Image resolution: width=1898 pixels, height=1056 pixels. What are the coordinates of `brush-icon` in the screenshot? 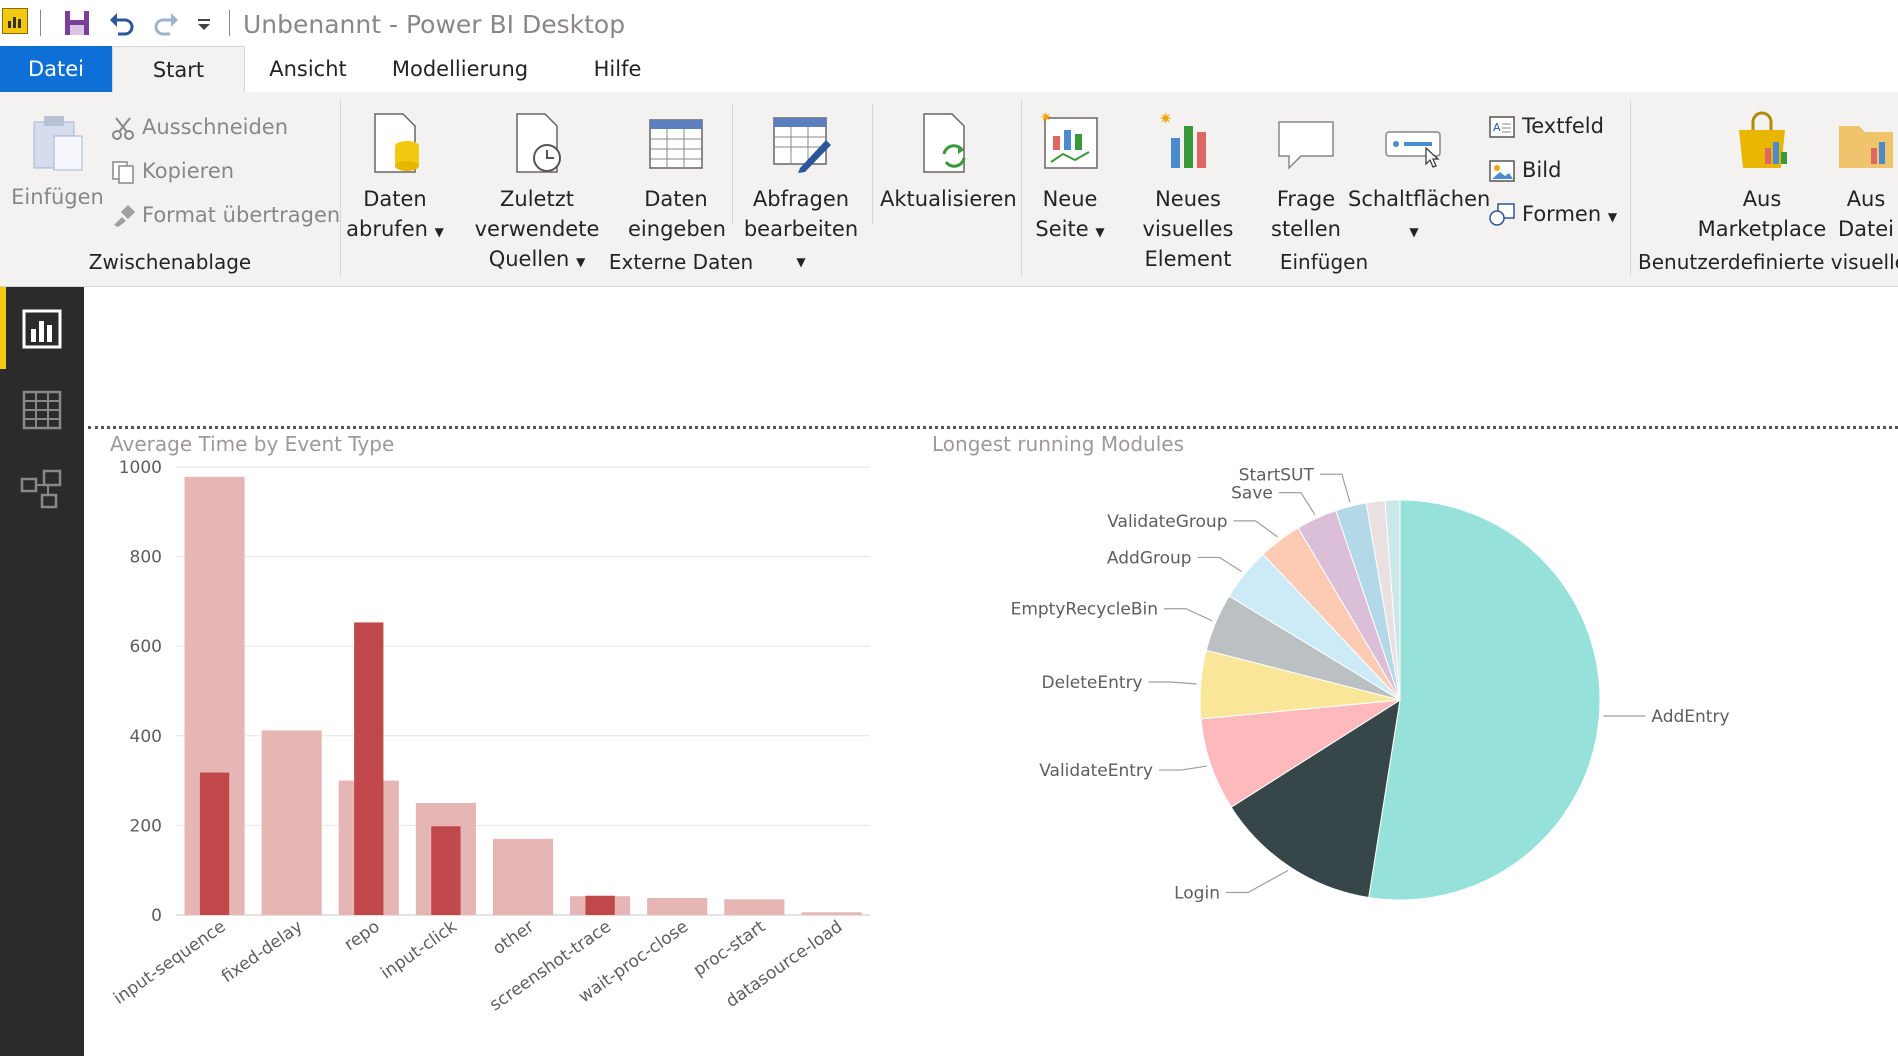 It's located at (125, 215).